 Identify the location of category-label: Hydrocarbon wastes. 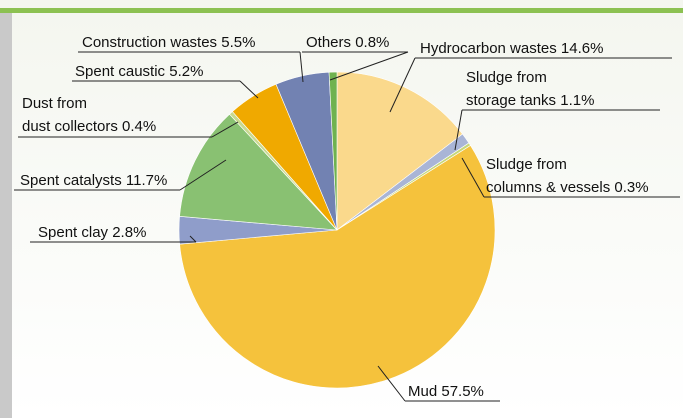
(488, 48).